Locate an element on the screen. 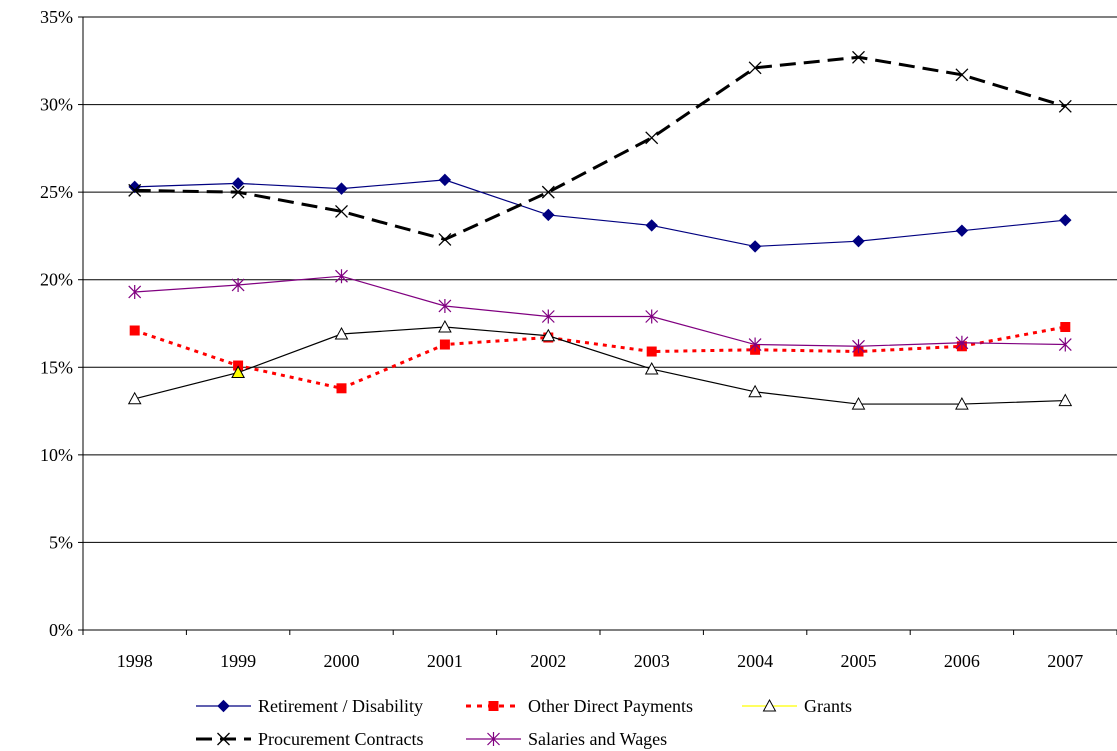  legend-marker-grants is located at coordinates (769, 705).